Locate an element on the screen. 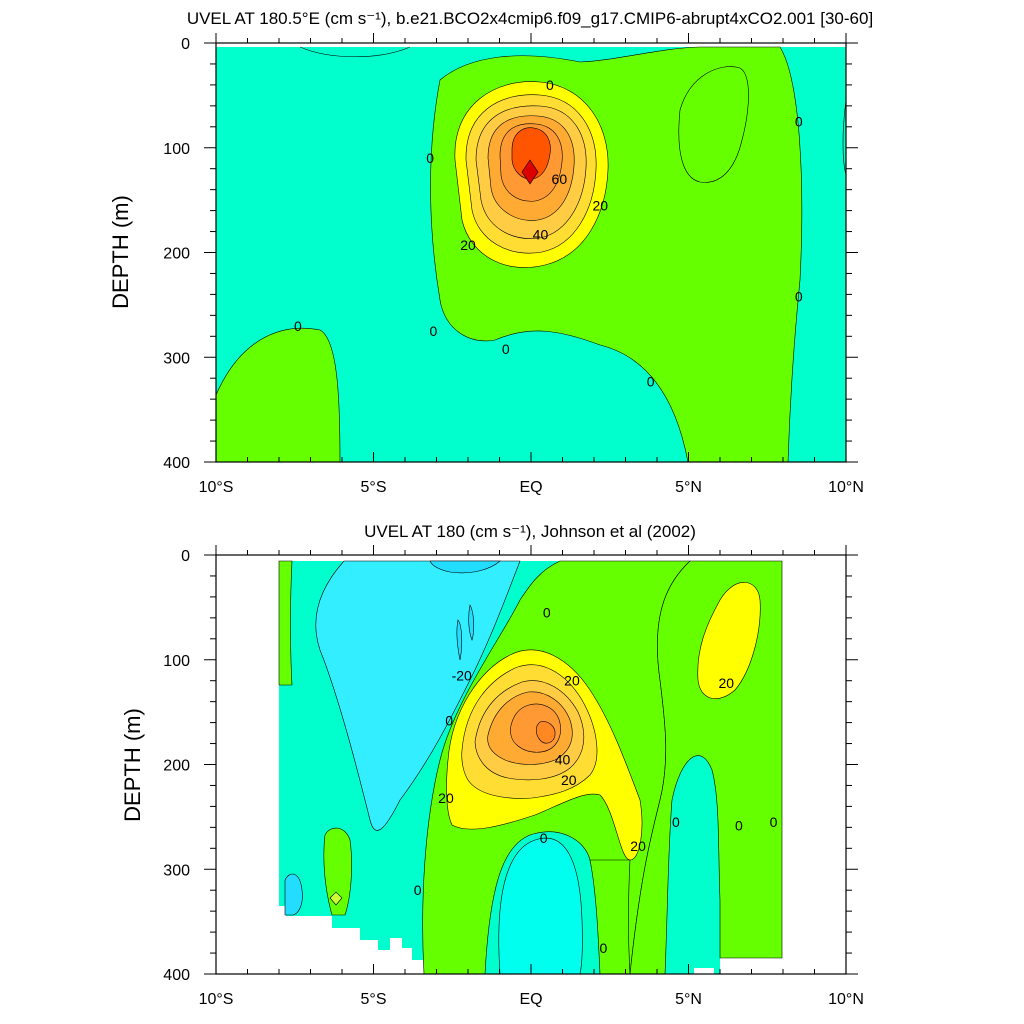  positive-strip-west is located at coordinates (285, 623).